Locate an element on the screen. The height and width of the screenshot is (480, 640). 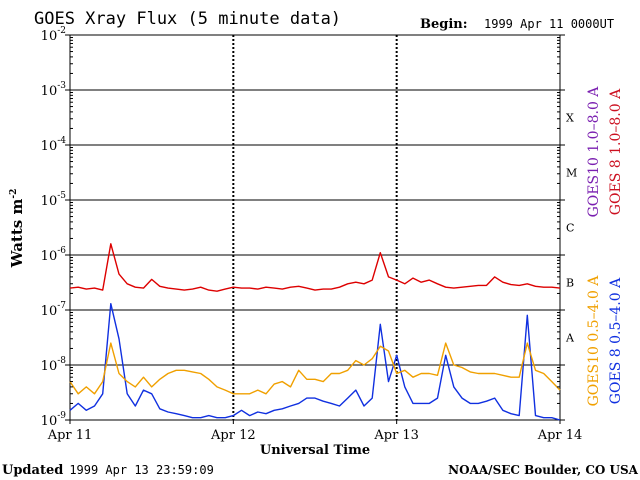
y-axis-label-exp: -2 is located at coordinates (14, 194).